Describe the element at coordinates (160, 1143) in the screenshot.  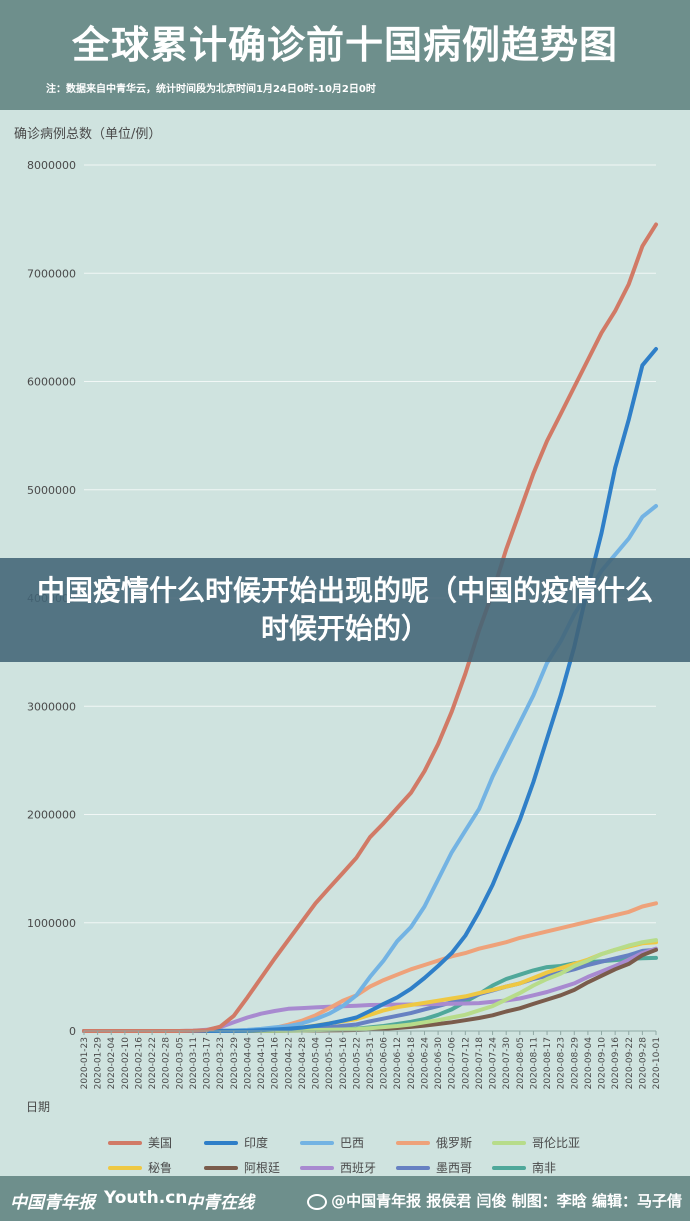
I see `legend-label-0: 美国` at that location.